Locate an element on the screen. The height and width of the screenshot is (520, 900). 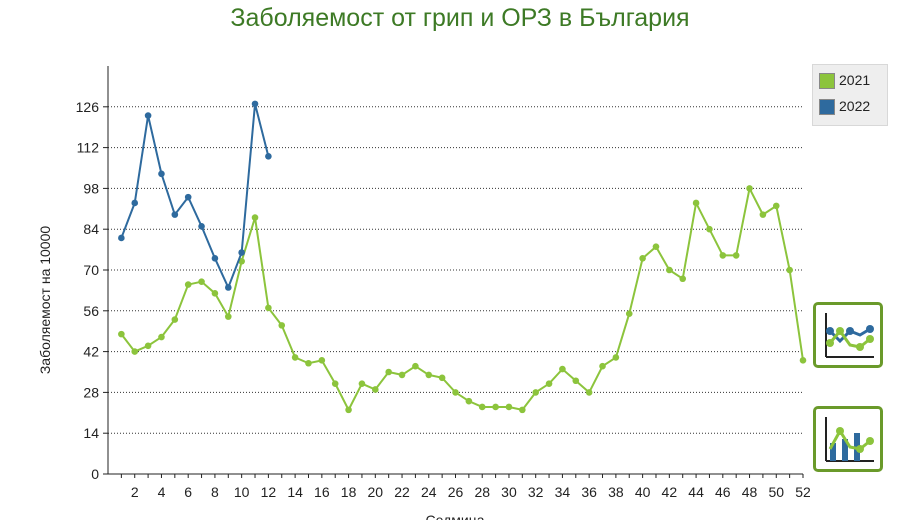
legend-swatch-2022 is located at coordinates (827, 107).